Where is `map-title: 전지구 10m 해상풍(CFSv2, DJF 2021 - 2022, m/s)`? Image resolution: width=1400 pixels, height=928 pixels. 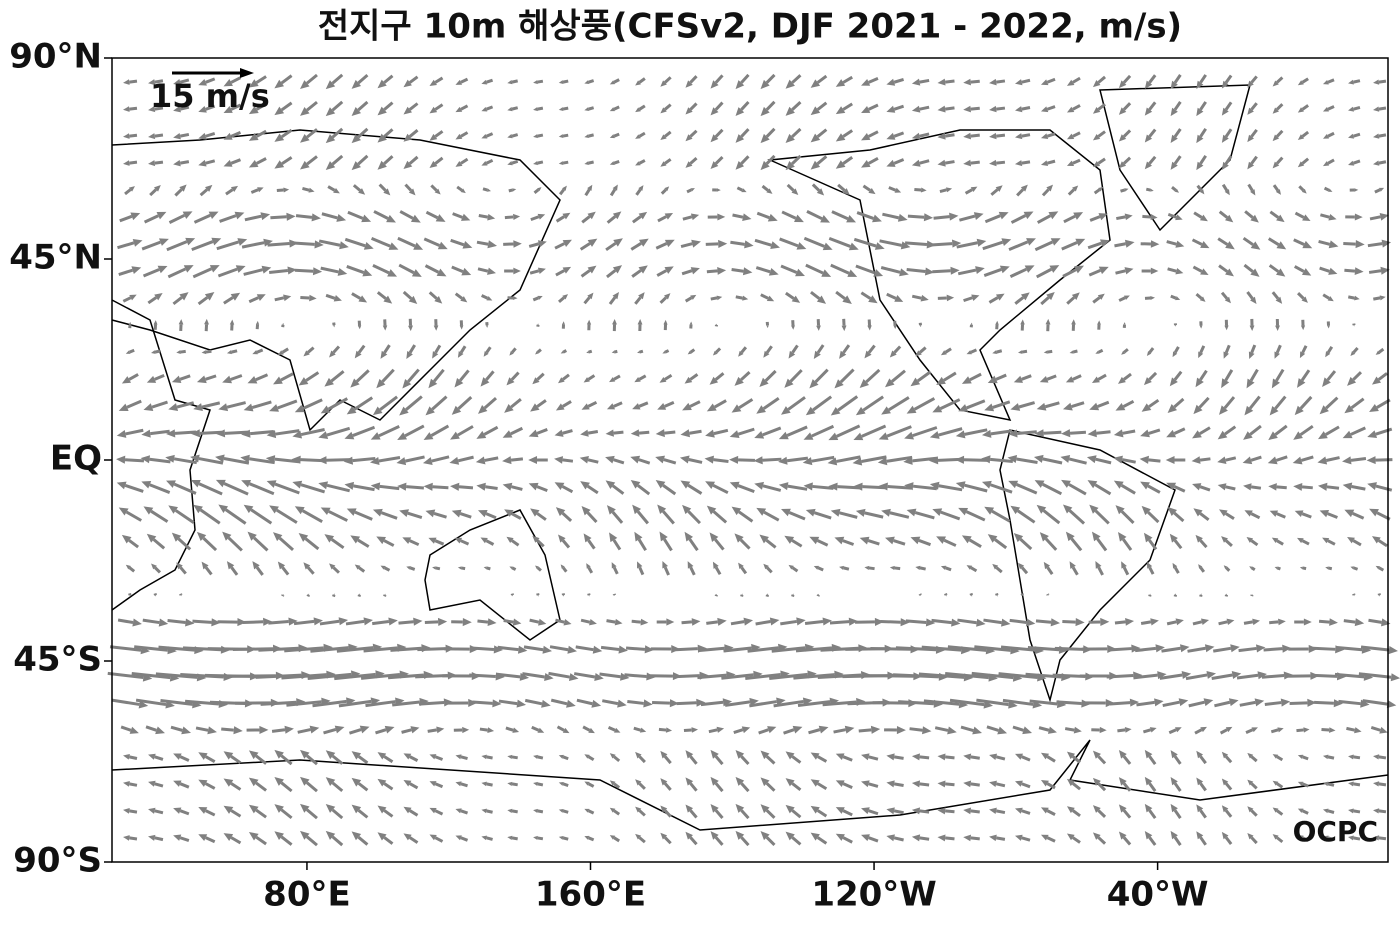
map-title: 전지구 10m 해상풍(CFSv2, DJF 2021 - 2022, m/s) is located at coordinates (750, 27).